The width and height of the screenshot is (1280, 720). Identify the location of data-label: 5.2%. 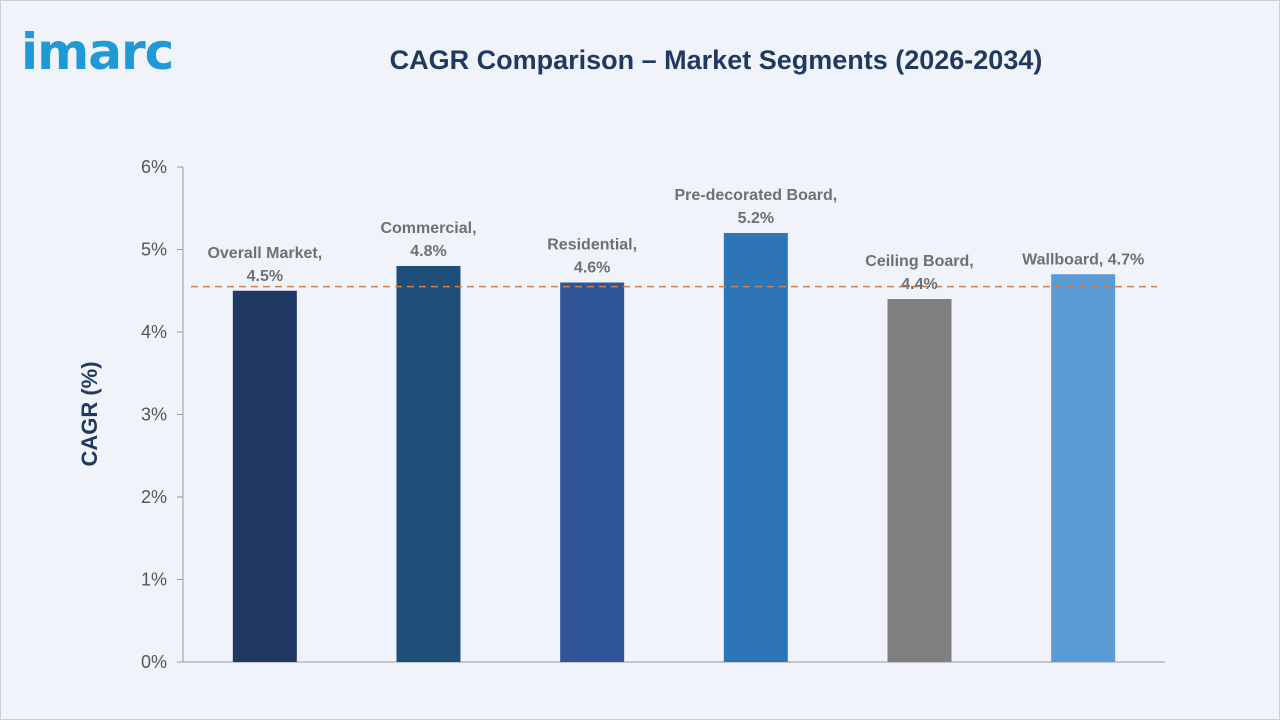
(756, 218).